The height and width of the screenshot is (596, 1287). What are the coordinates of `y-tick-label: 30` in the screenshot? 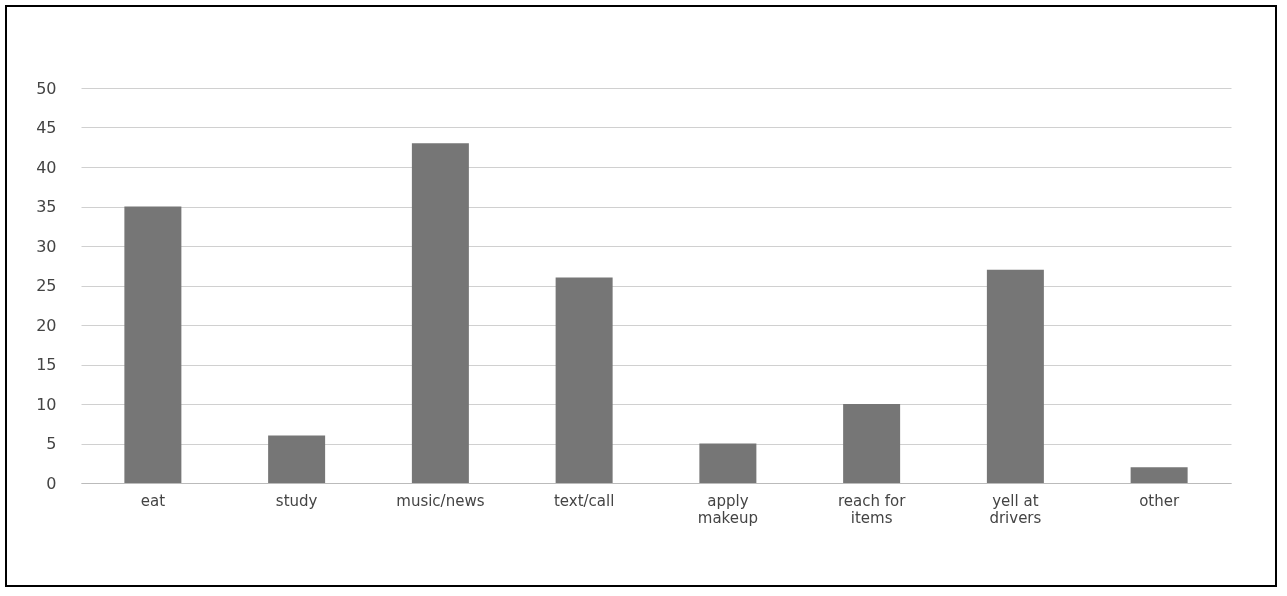 It's located at (46, 246).